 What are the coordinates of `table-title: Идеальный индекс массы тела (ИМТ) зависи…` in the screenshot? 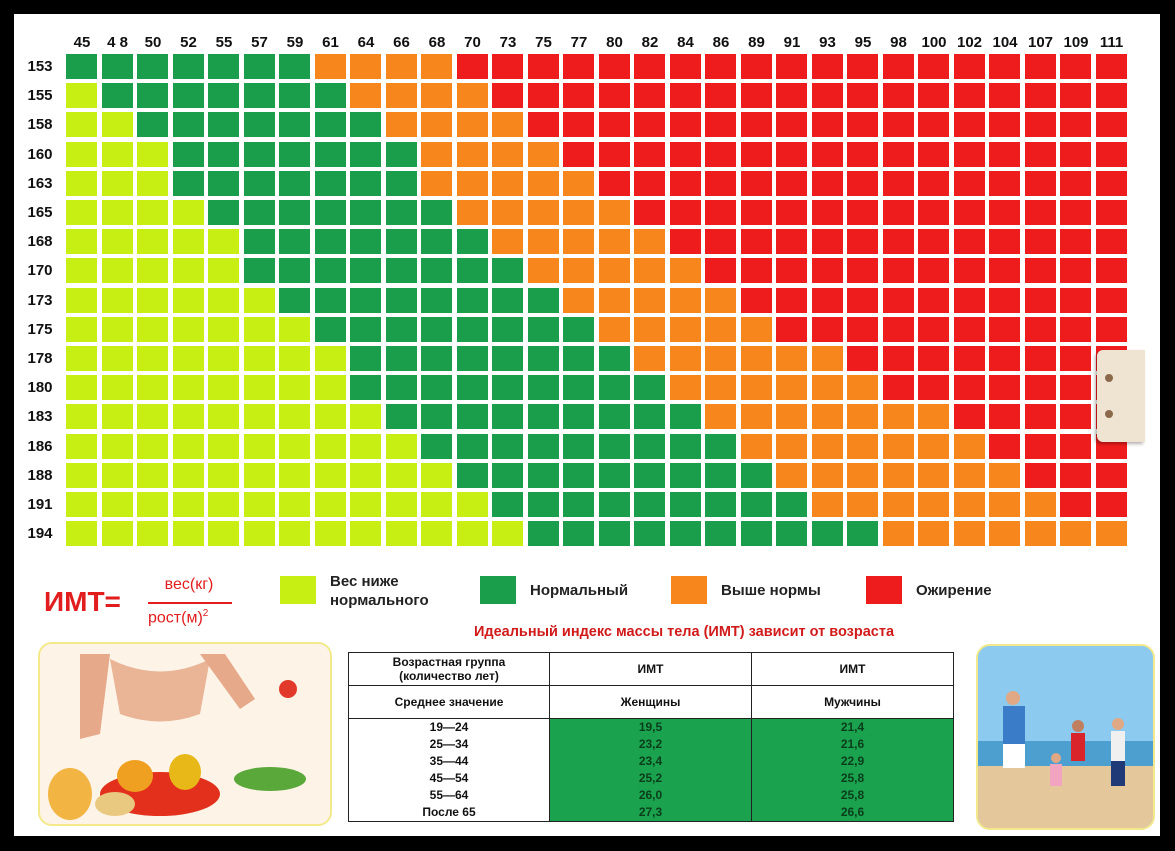 It's located at (684, 632).